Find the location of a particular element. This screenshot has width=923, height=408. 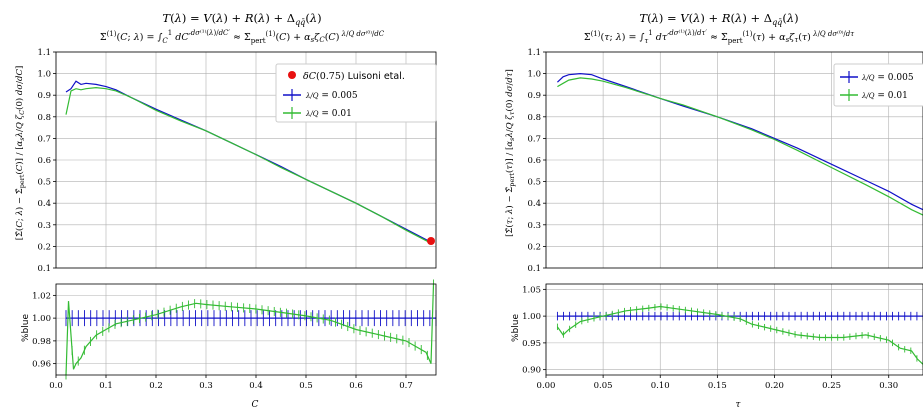

x-tick-label: 0.4 is located at coordinates (256, 386).